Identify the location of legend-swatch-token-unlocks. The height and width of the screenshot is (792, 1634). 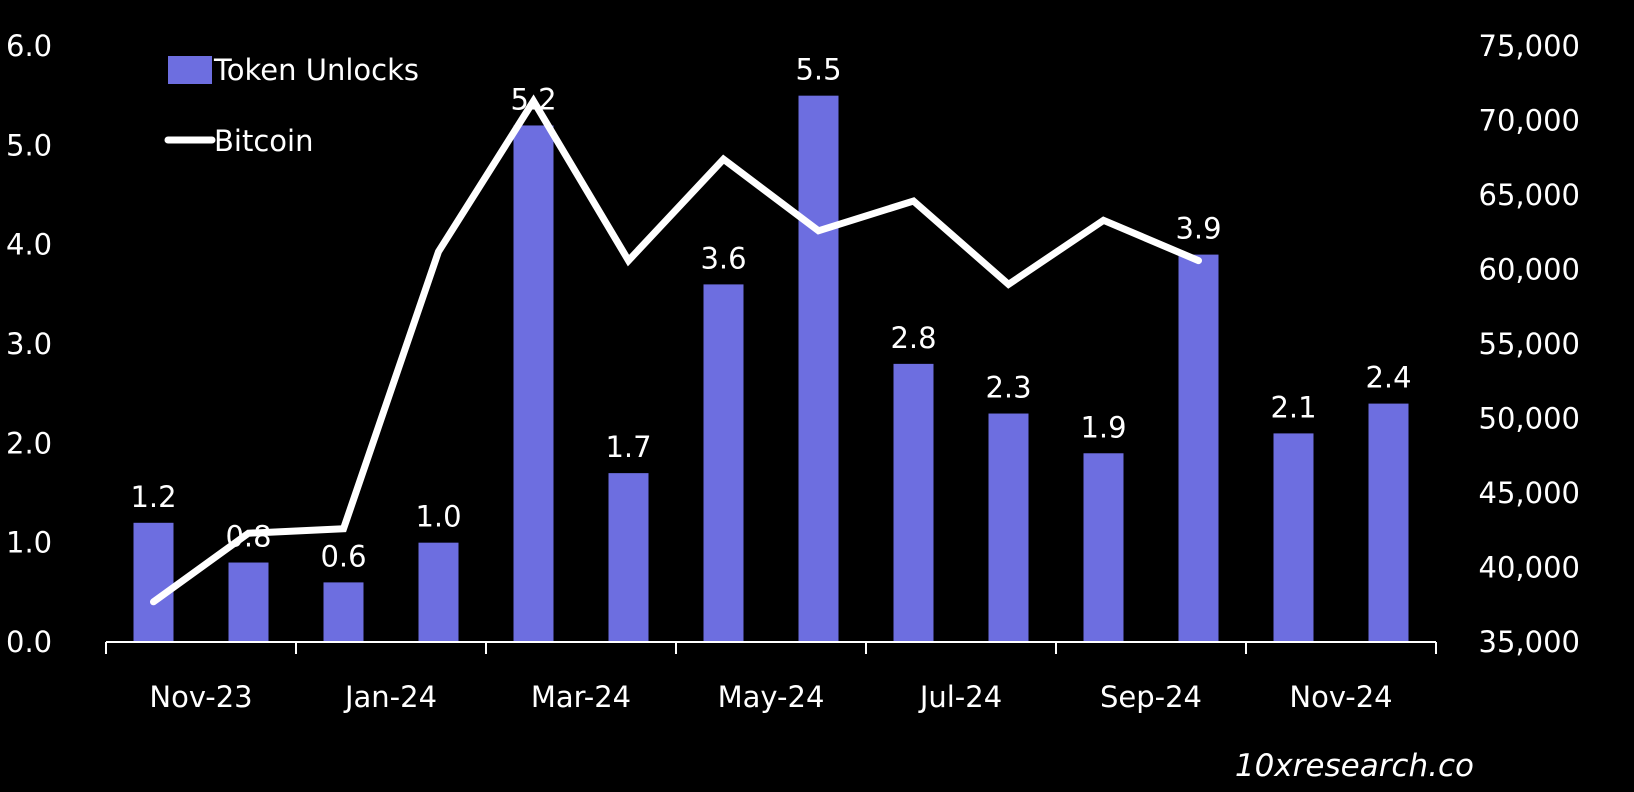
(190, 70).